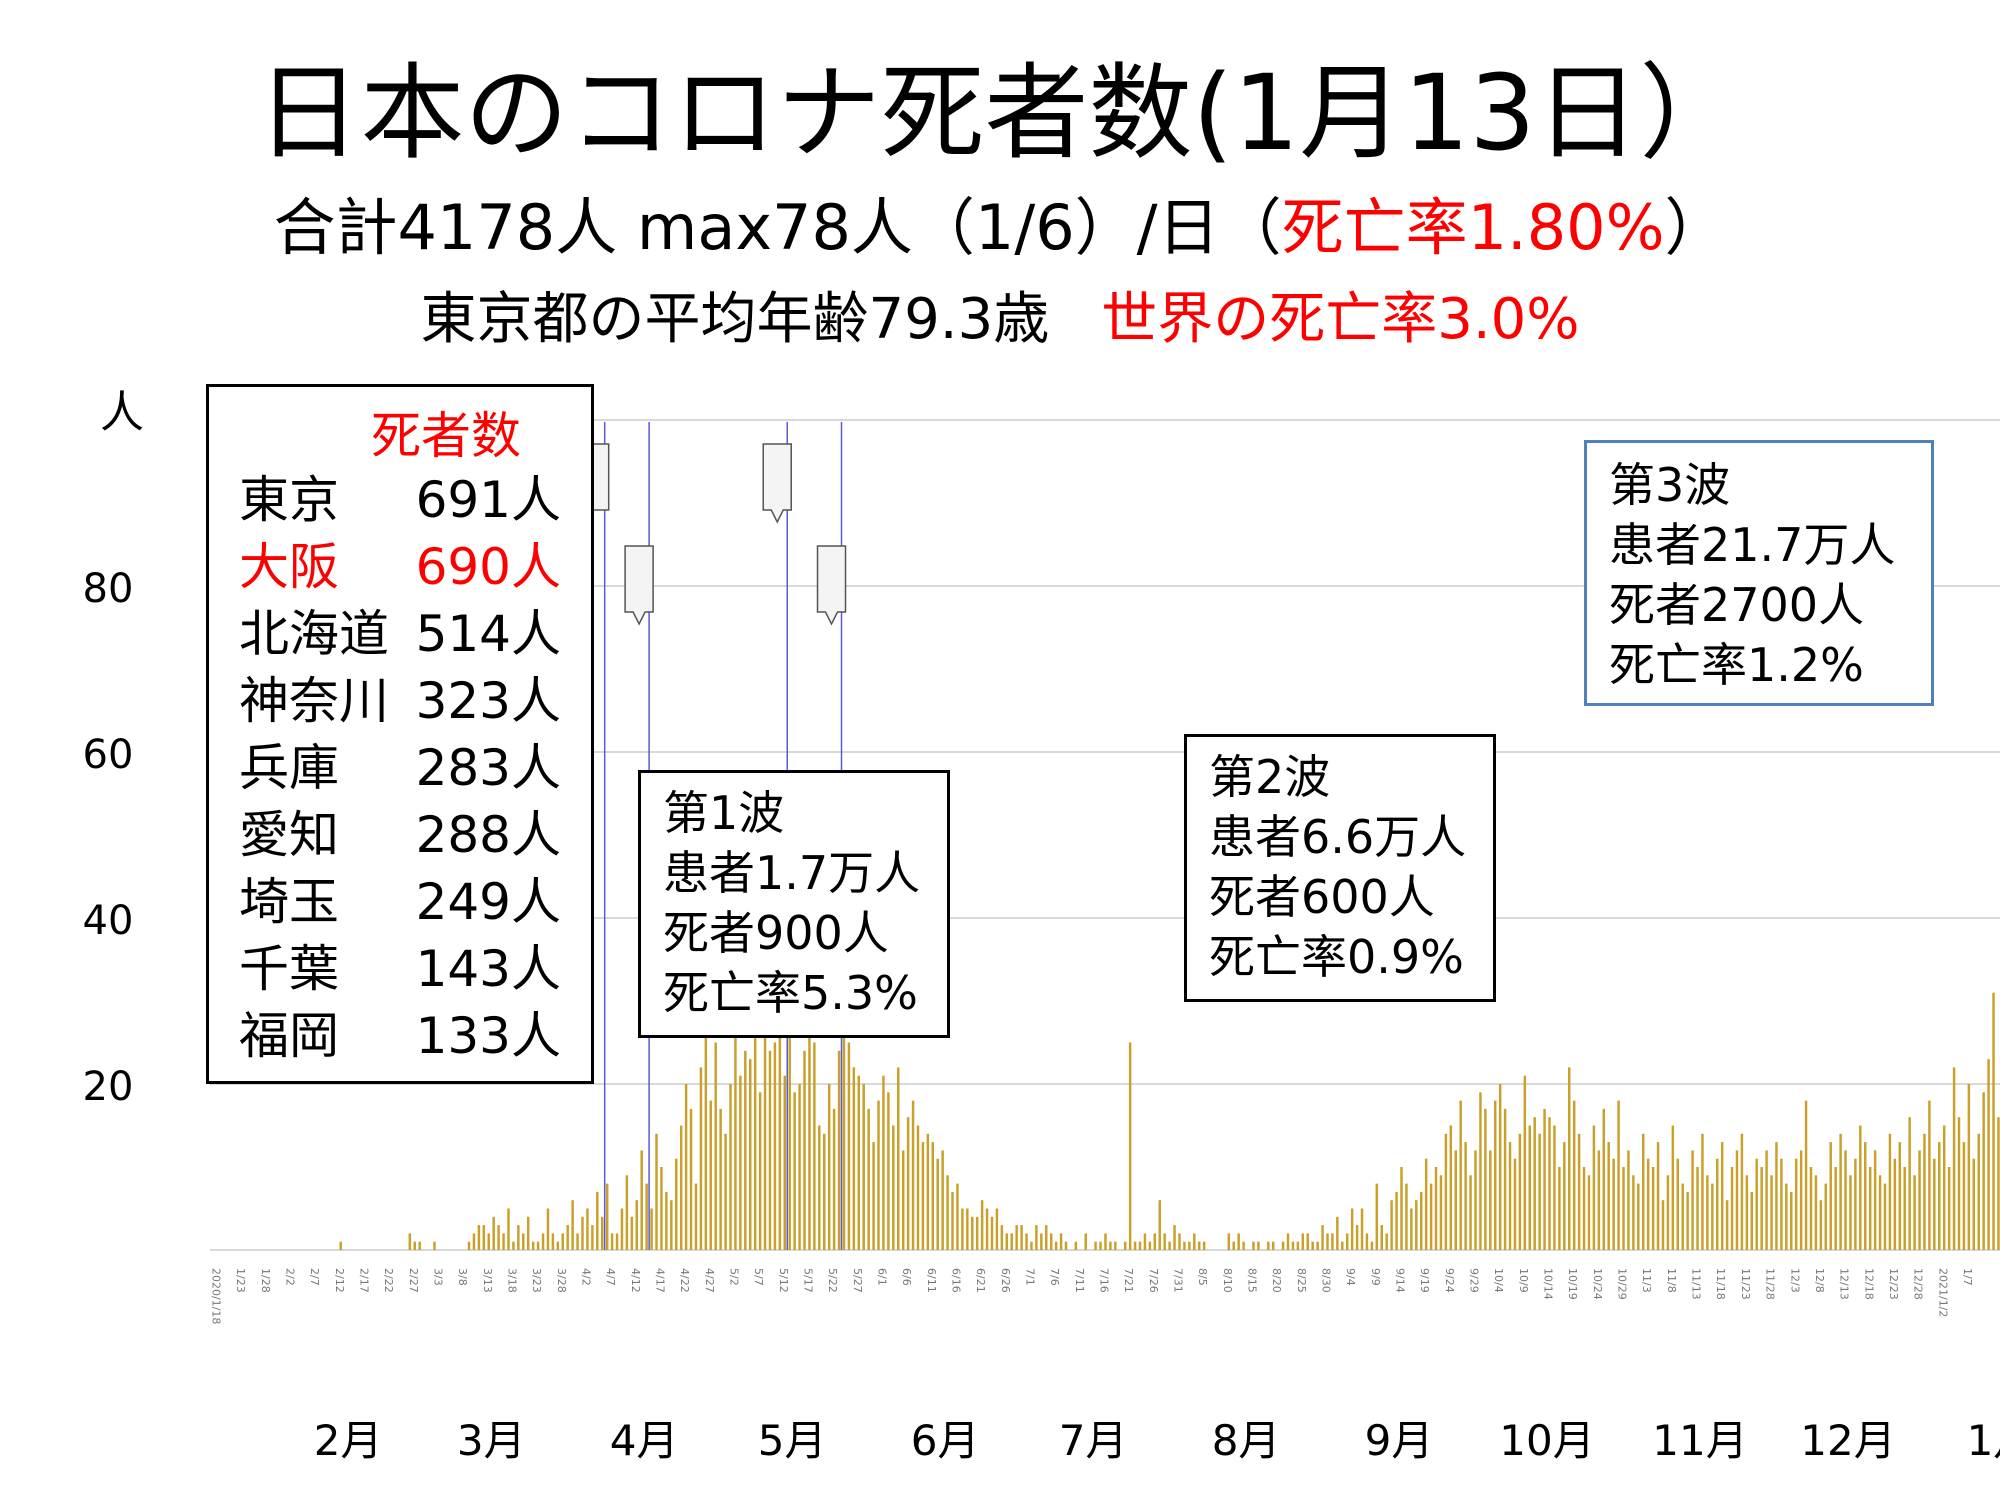  What do you see at coordinates (1157, 1440) in the screenshot?
I see `month-labels: 2月 3月 4月 5月 6月 7月 8月 9月 10月 11月 12月 1月` at bounding box center [1157, 1440].